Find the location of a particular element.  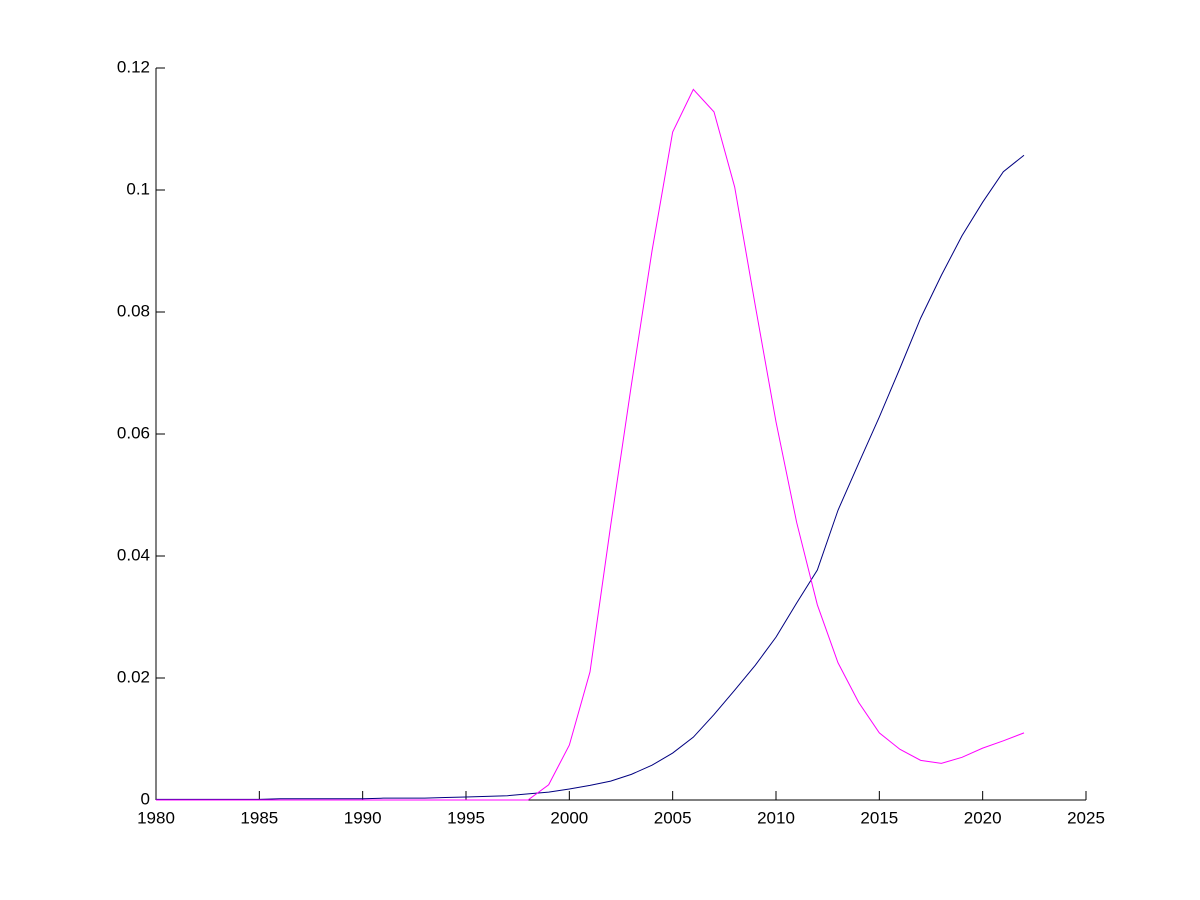

x-tick-label: 2015 is located at coordinates (879, 817).